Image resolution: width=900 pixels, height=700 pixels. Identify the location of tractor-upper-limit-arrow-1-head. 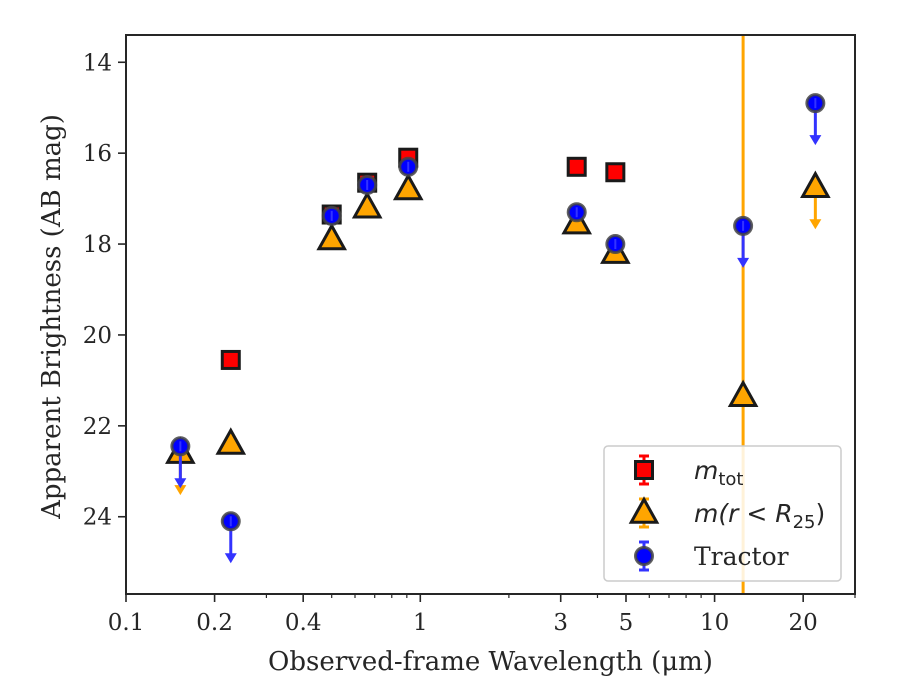
(230, 558).